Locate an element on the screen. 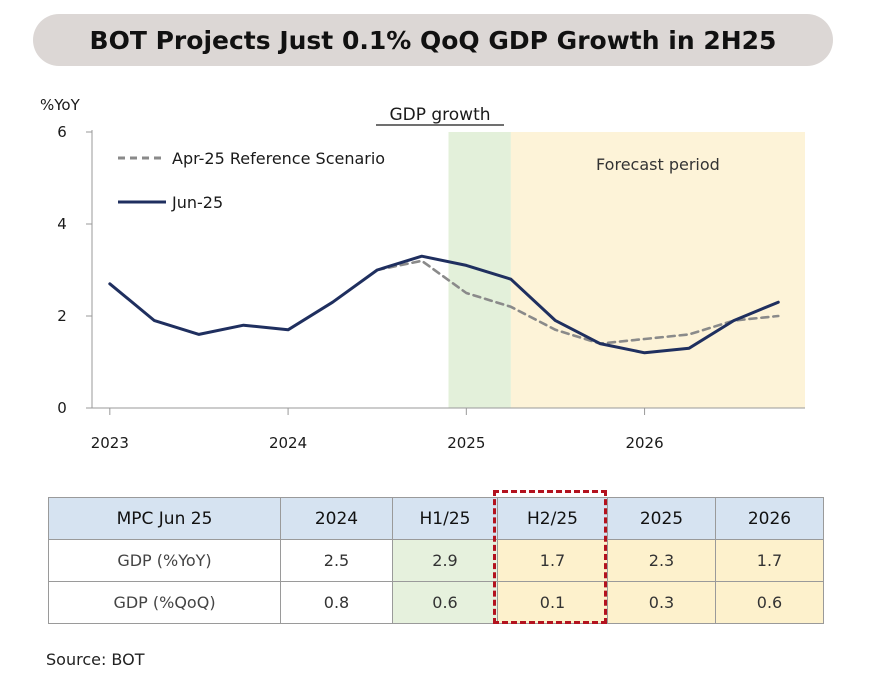 This screenshot has width=870, height=690. x-tick-label: 2024 is located at coordinates (288, 443).